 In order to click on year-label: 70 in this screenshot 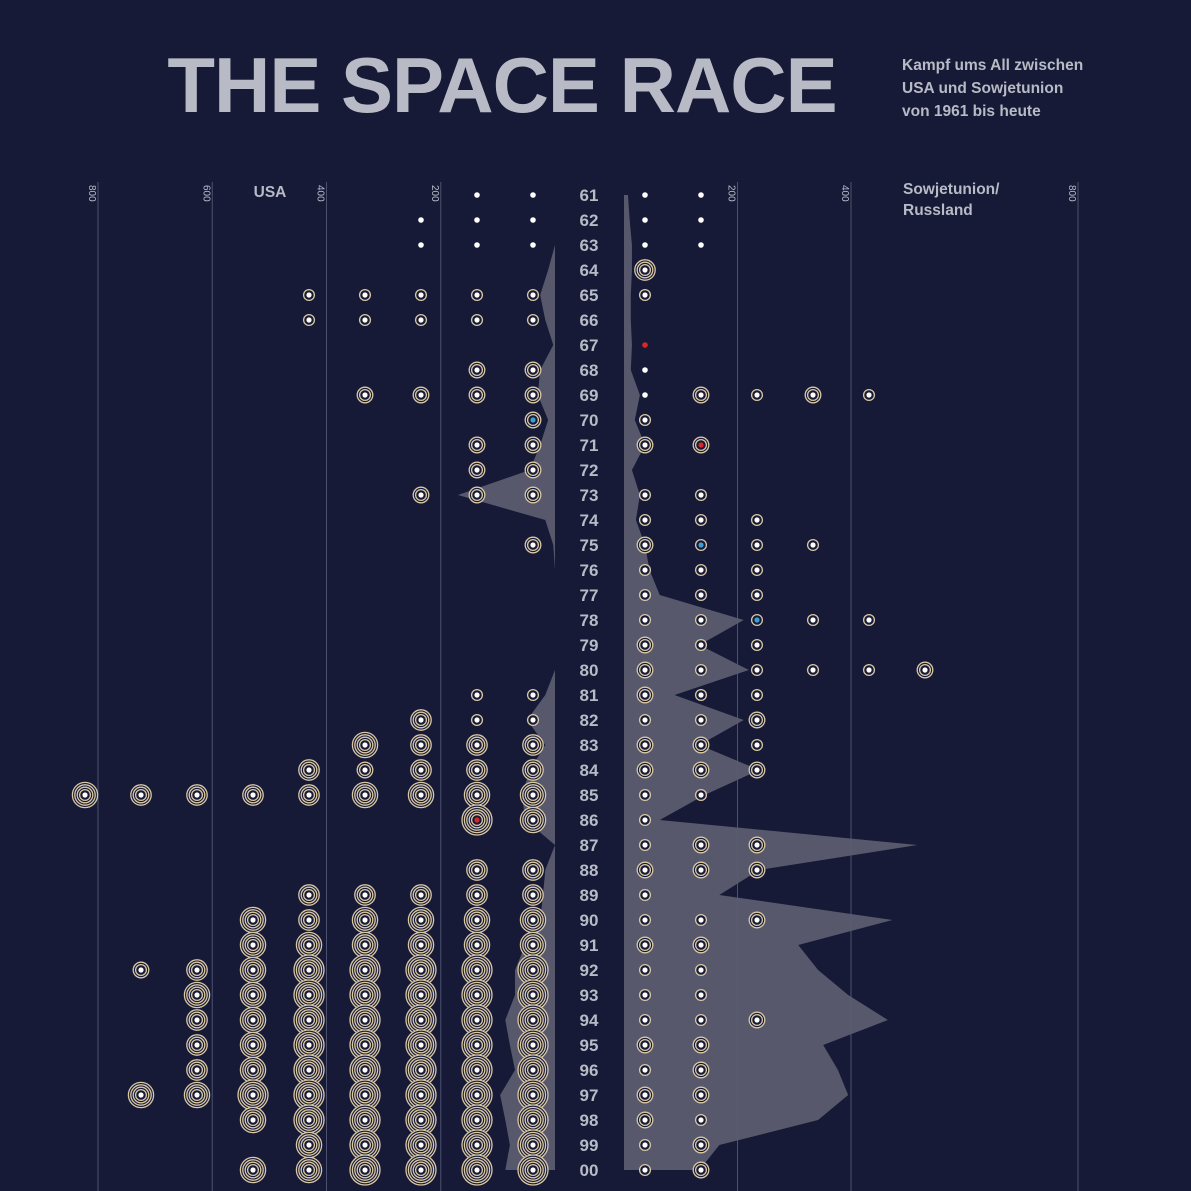, I will do `click(589, 420)`.